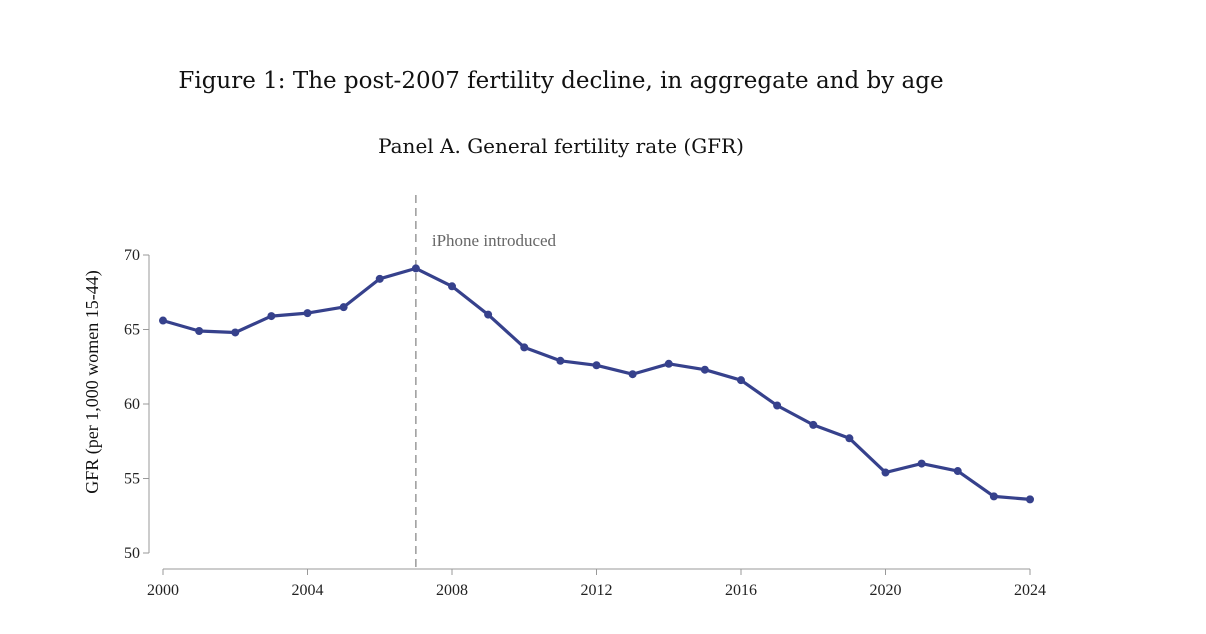 This screenshot has width=1206, height=634. What do you see at coordinates (1030, 590) in the screenshot?
I see `x-tick-label: 2024` at bounding box center [1030, 590].